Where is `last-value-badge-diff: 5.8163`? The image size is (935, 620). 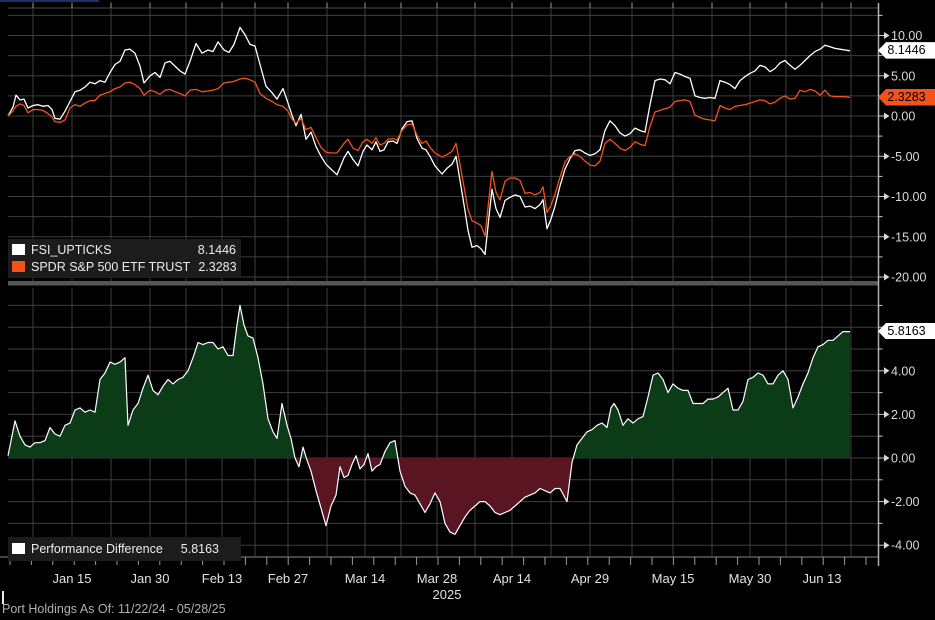
last-value-badge-diff: 5.8163 is located at coordinates (906, 331).